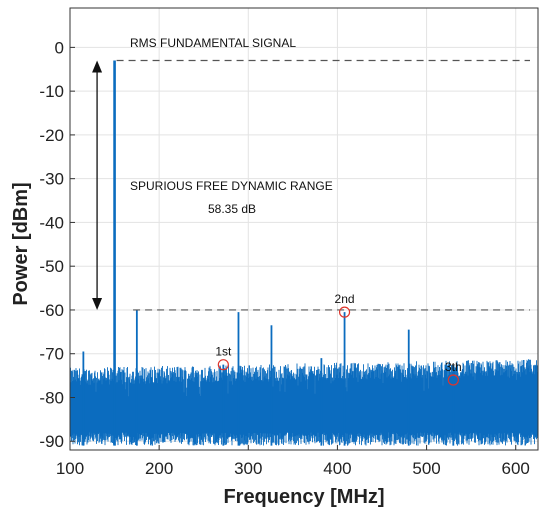 Image resolution: width=550 pixels, height=515 pixels. What do you see at coordinates (232, 209) in the screenshot?
I see `sfdr-value: 58.35 dB` at bounding box center [232, 209].